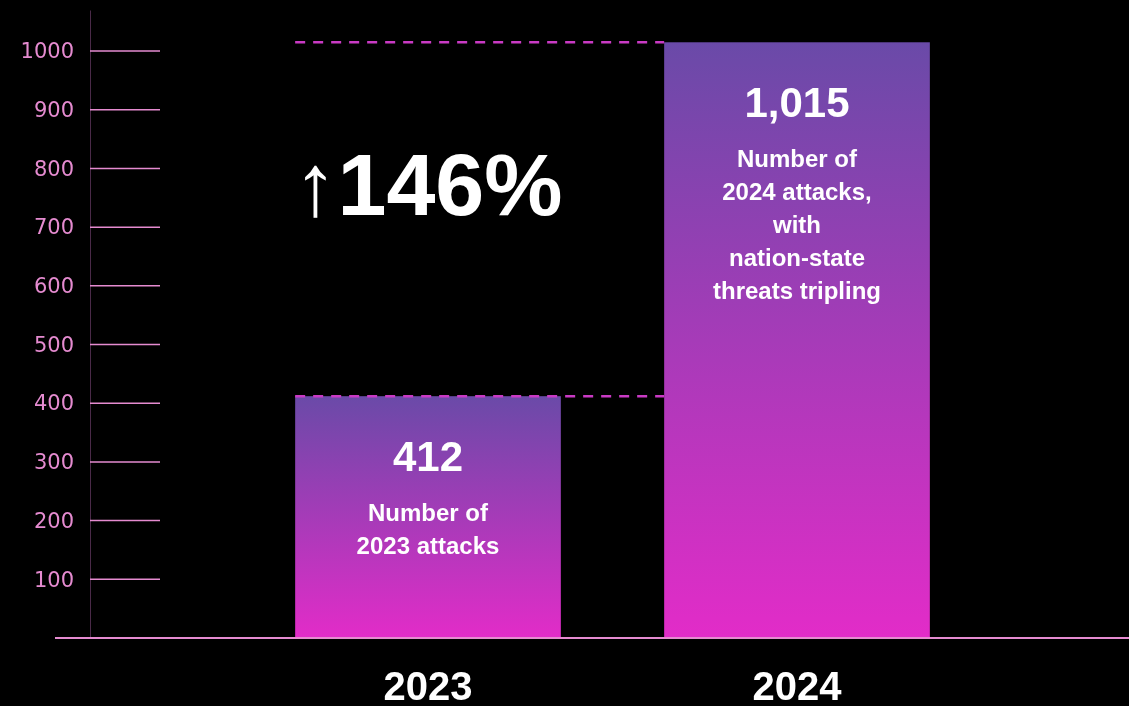 This screenshot has width=1129, height=706. Describe the element at coordinates (797, 103) in the screenshot. I see `data-label: 1,015` at that location.